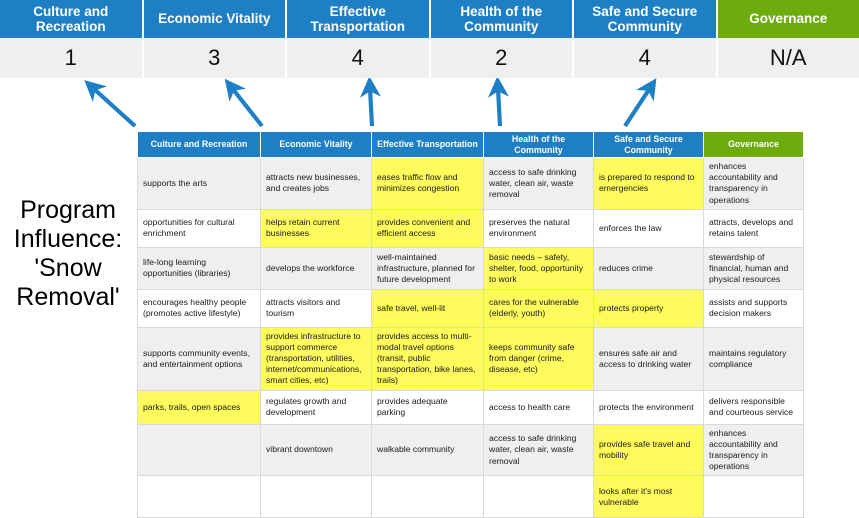 This screenshot has width=859, height=518. What do you see at coordinates (114, 107) in the screenshot?
I see `arrow-to-culture-and-recreation` at bounding box center [114, 107].